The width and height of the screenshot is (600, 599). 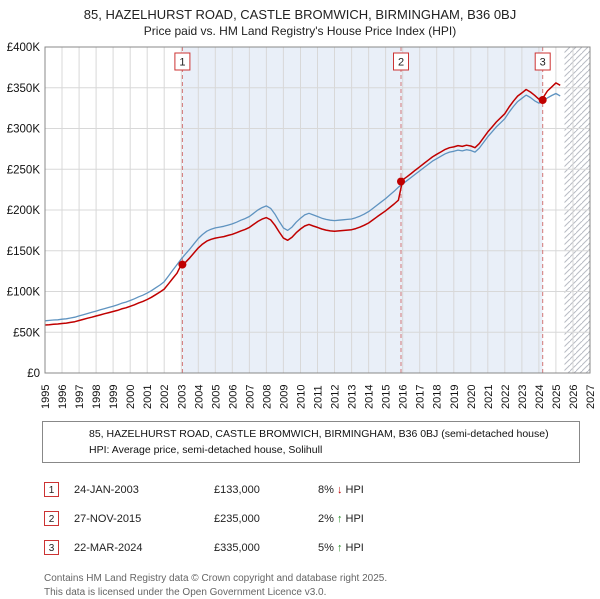 What do you see at coordinates (557, 397) in the screenshot?
I see `svg-text: 2025` at bounding box center [557, 397].